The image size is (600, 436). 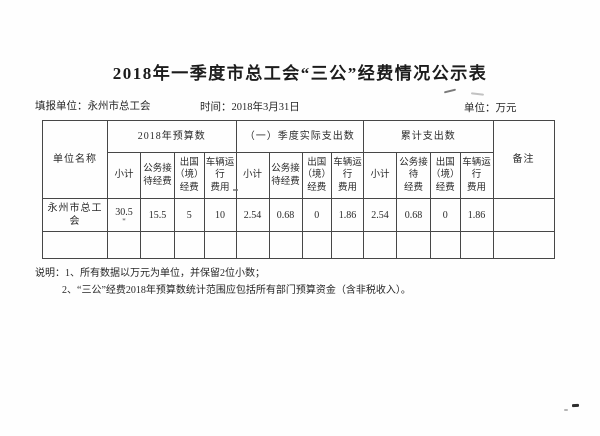 What do you see at coordinates (189, 215) in the screenshot?
I see `cell-budget-abroad: 5` at bounding box center [189, 215].